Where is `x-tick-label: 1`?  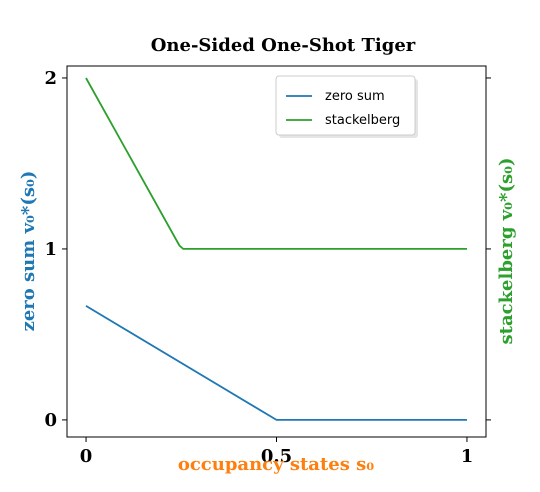
x-tick-label: 1 is located at coordinates (467, 456).